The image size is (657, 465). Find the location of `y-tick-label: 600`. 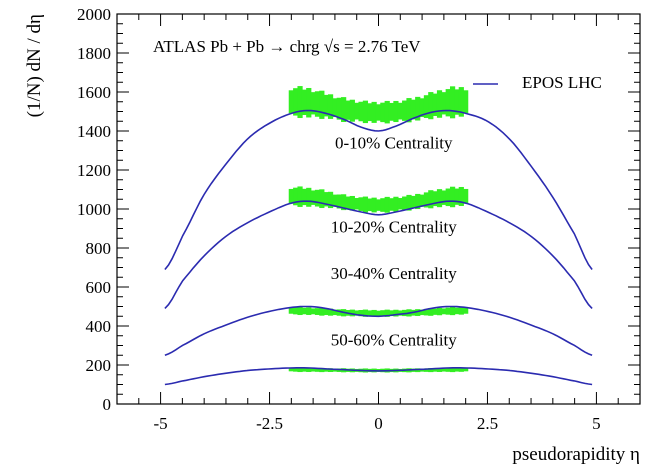

y-tick-label: 600 is located at coordinates (99, 287).